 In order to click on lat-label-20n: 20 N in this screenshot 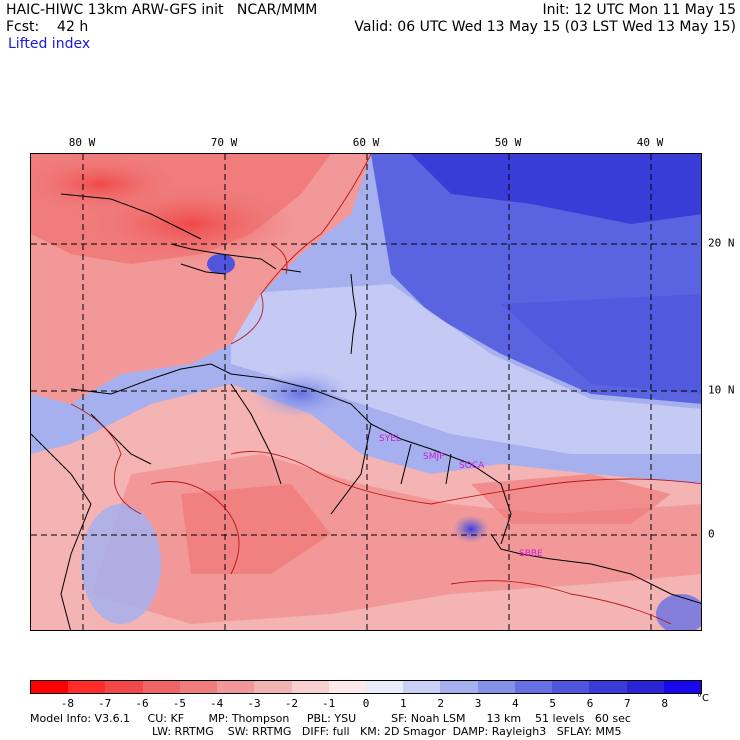, I will do `click(721, 243)`.